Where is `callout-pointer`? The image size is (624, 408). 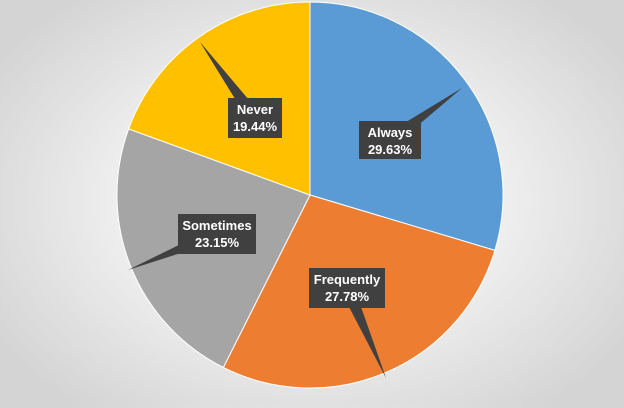 callout-pointer is located at coordinates (363, 331).